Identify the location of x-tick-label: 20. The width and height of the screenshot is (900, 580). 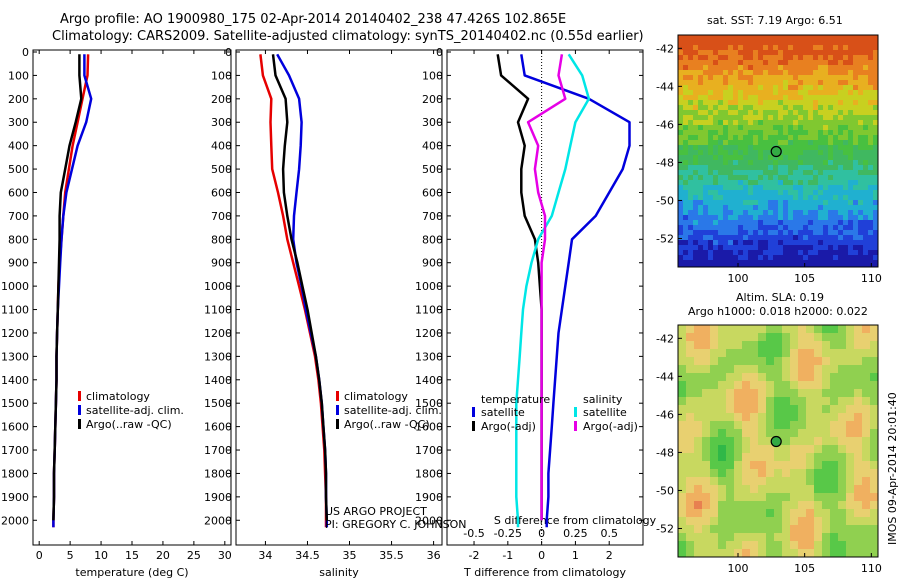
(163, 555).